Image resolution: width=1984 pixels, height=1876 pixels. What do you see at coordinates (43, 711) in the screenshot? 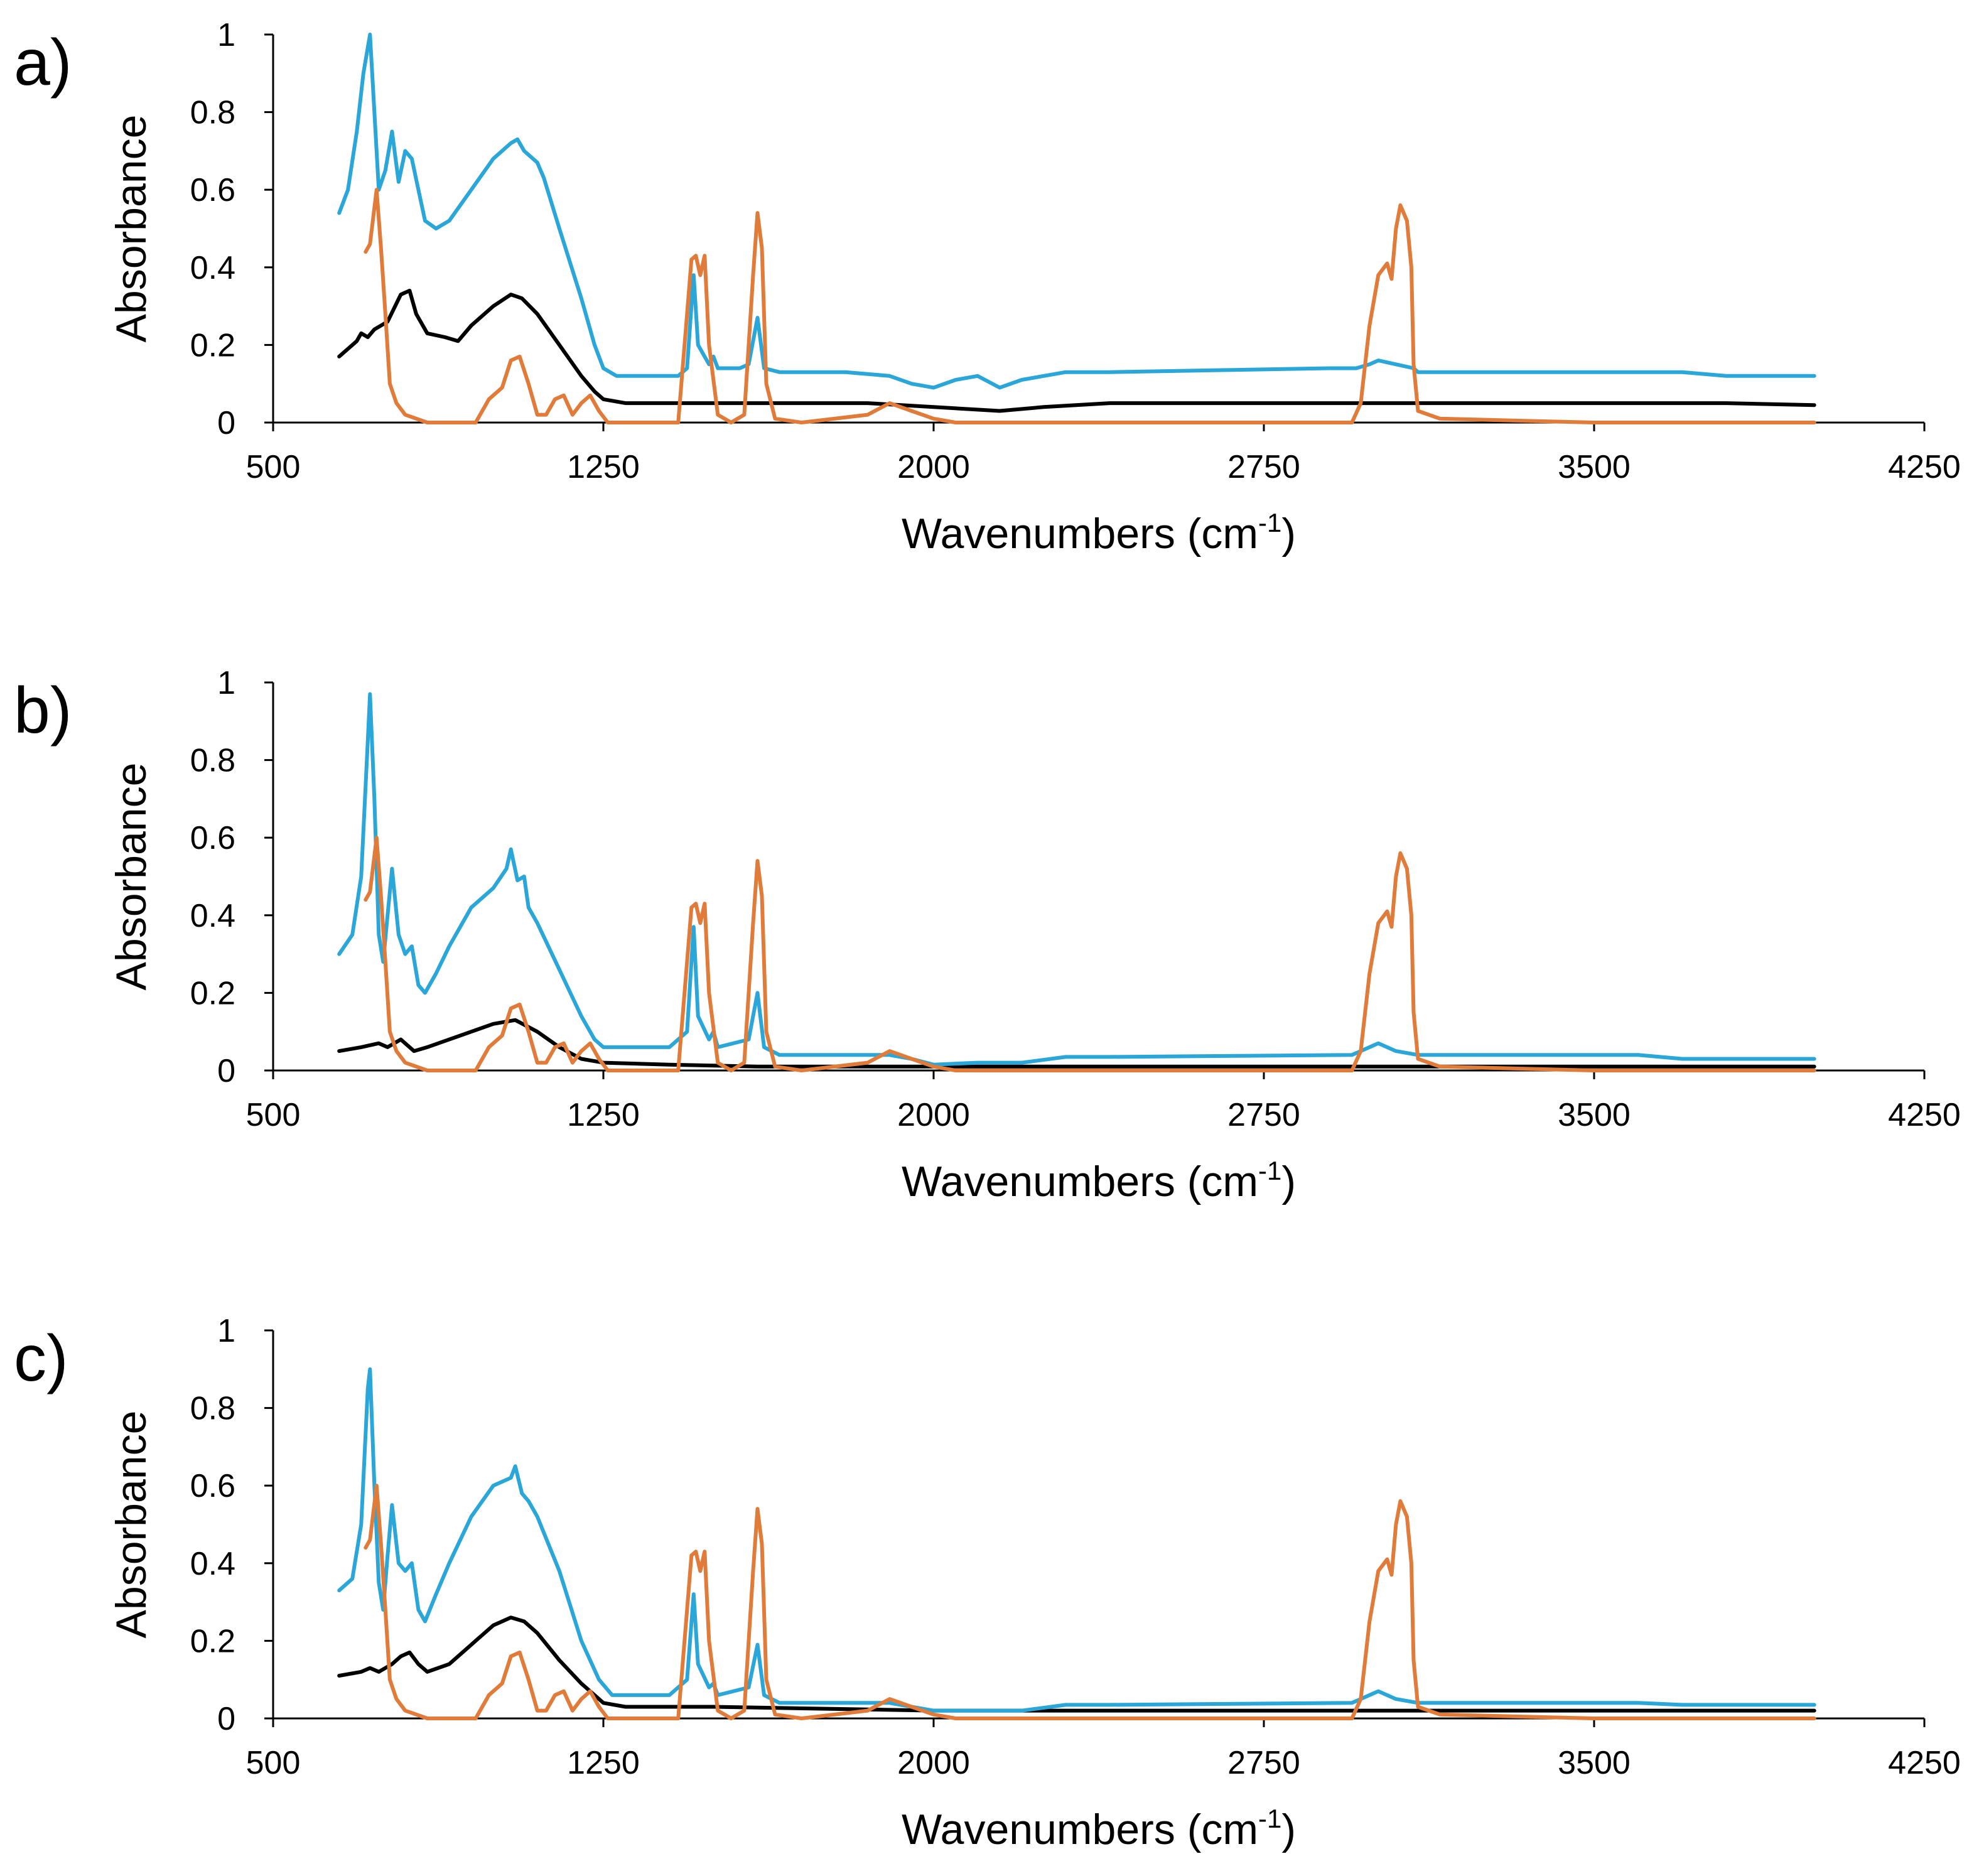
I see `panel-label: b)` at bounding box center [43, 711].